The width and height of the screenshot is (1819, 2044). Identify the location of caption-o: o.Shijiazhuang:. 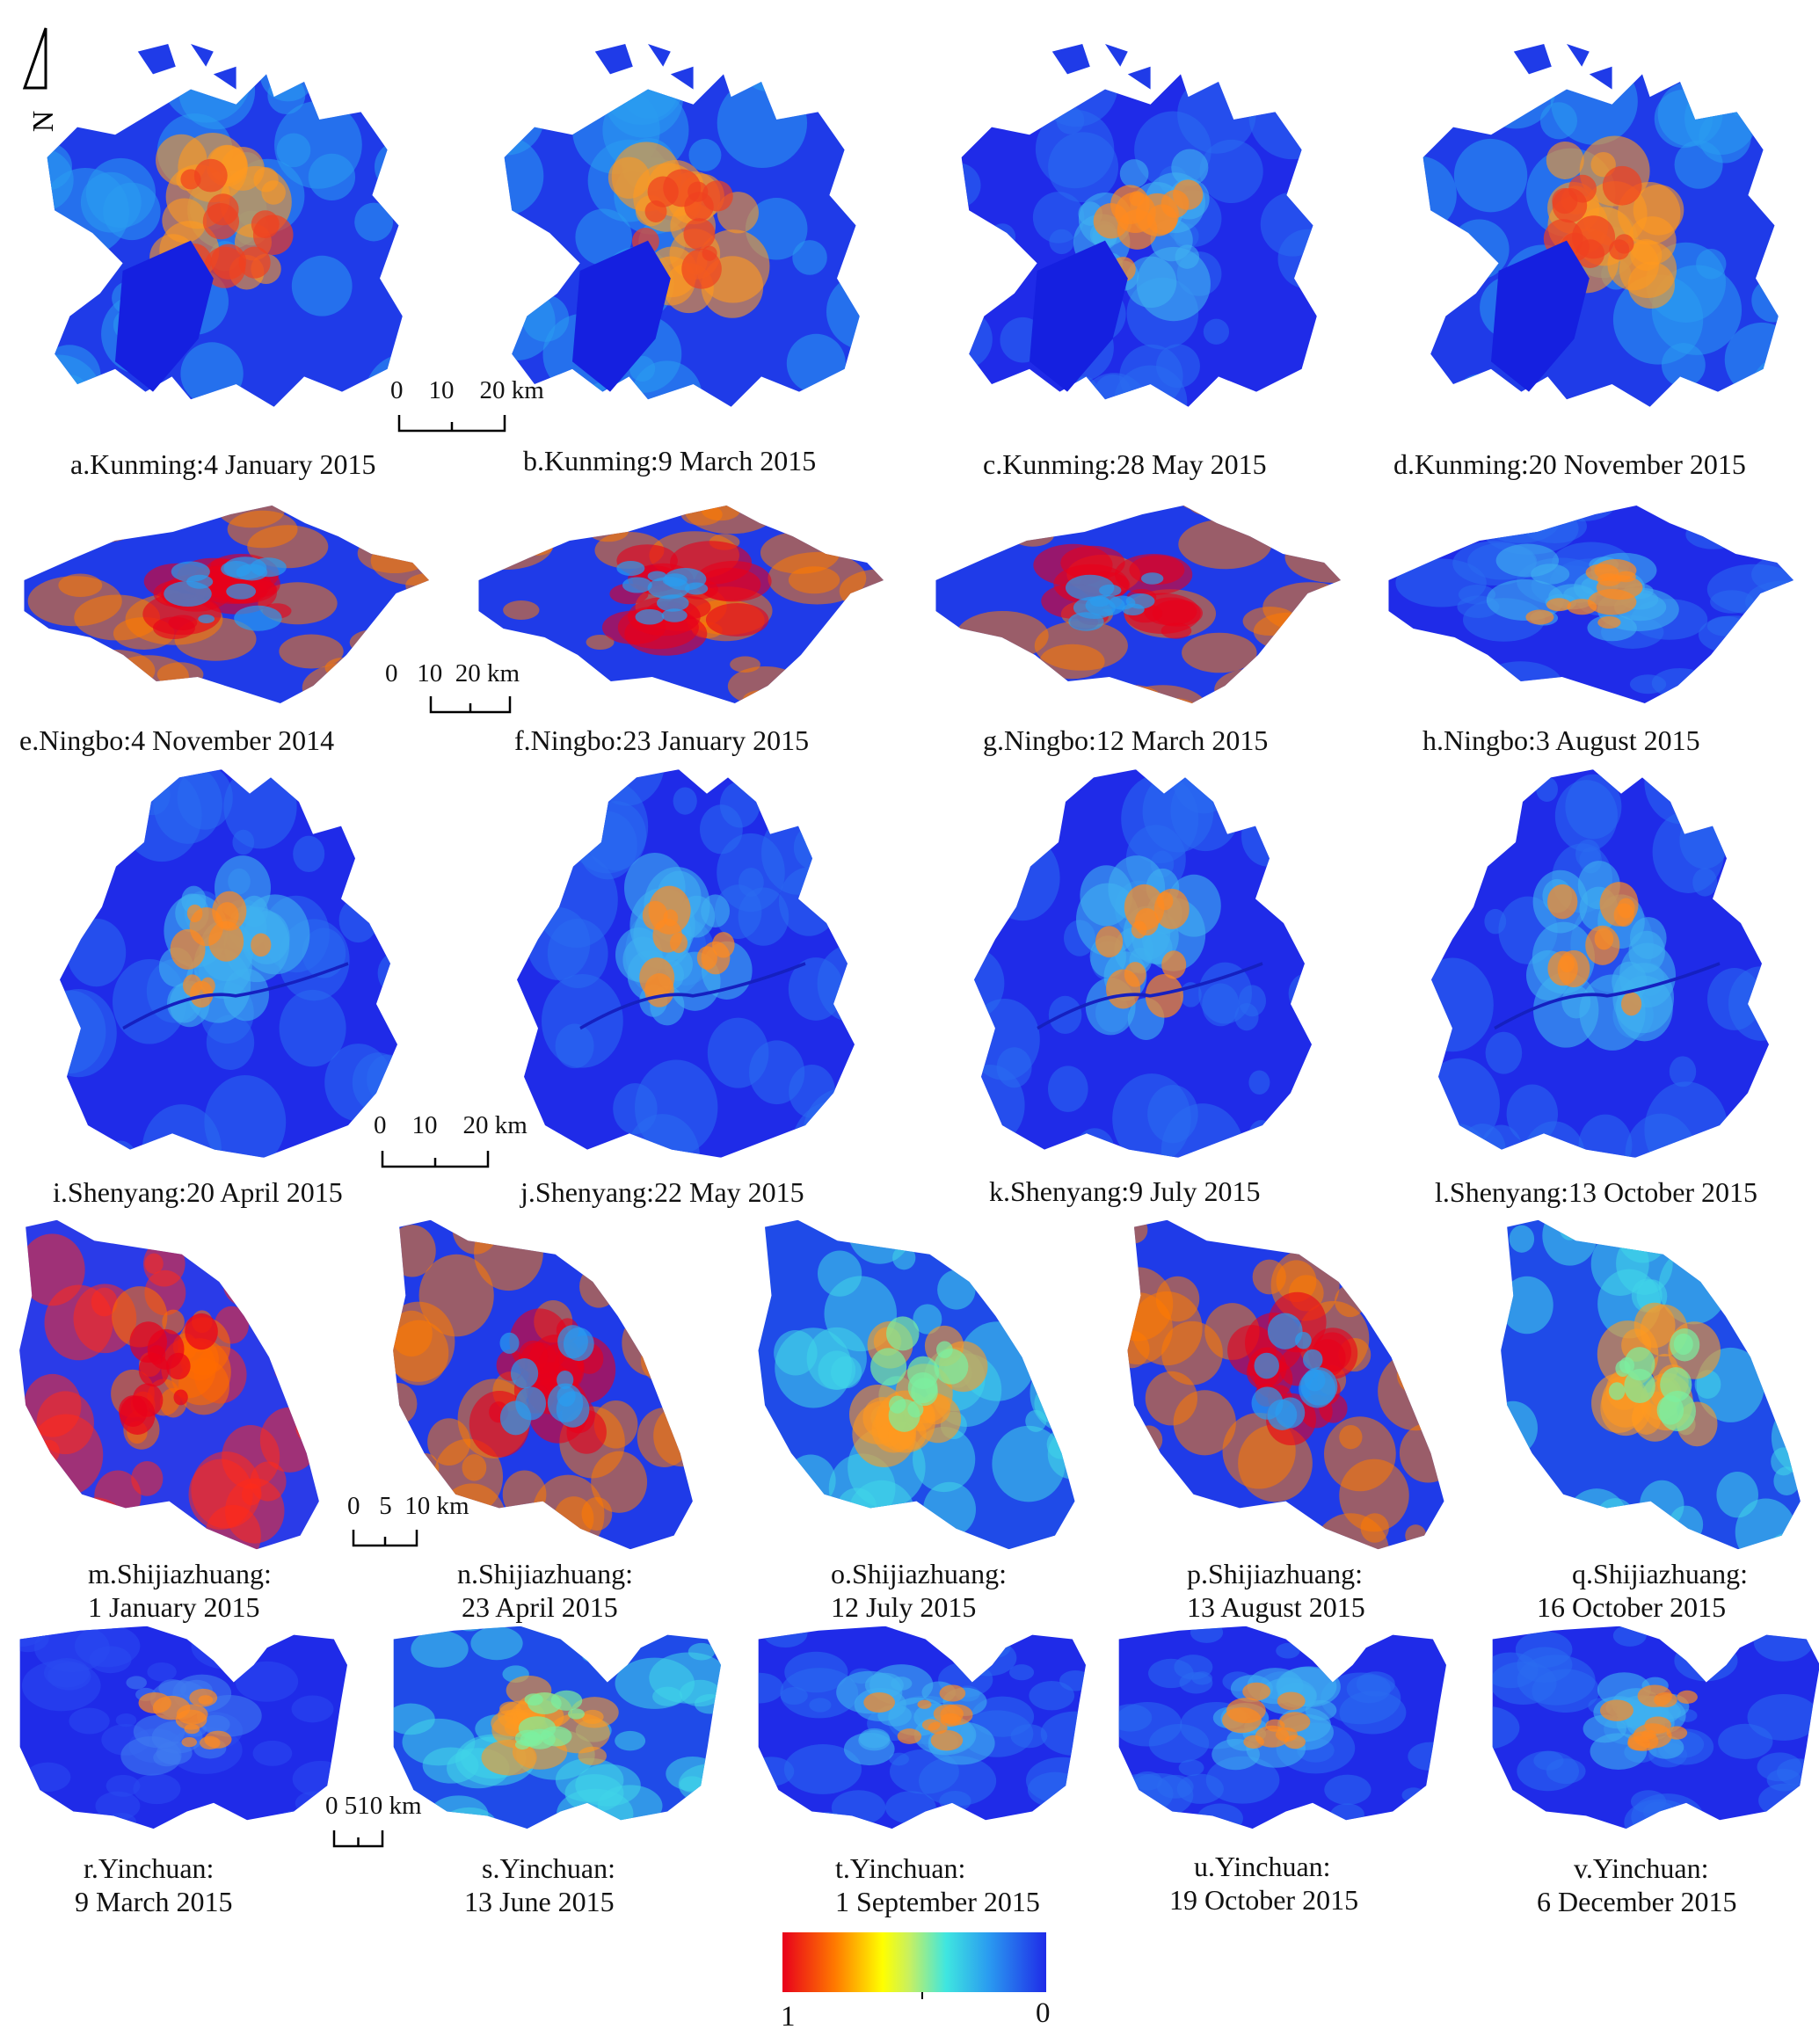
(919, 1574).